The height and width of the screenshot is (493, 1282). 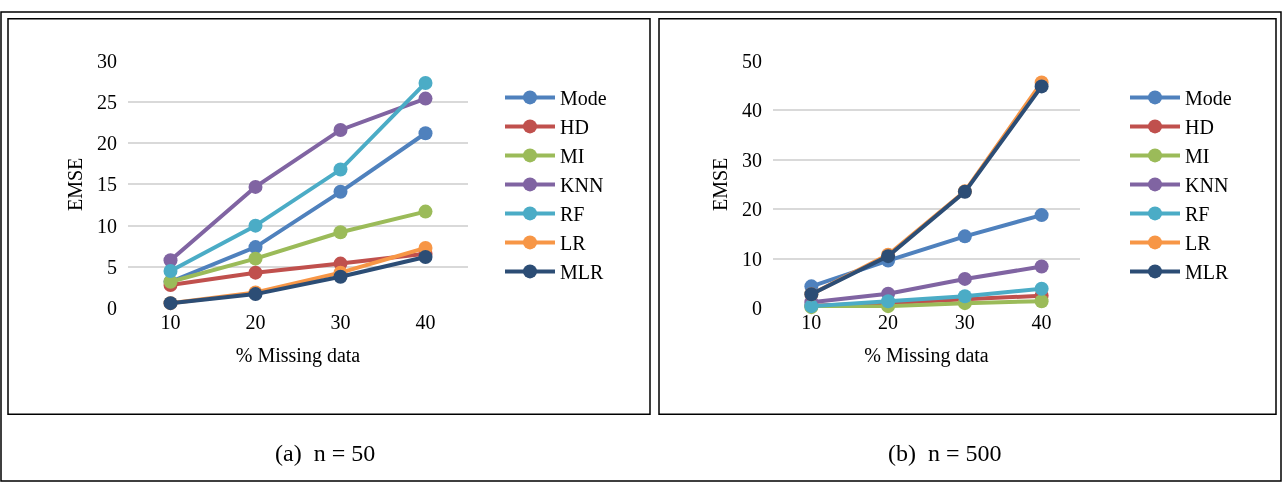 What do you see at coordinates (325, 453) in the screenshot?
I see `text: (a) n = 50` at bounding box center [325, 453].